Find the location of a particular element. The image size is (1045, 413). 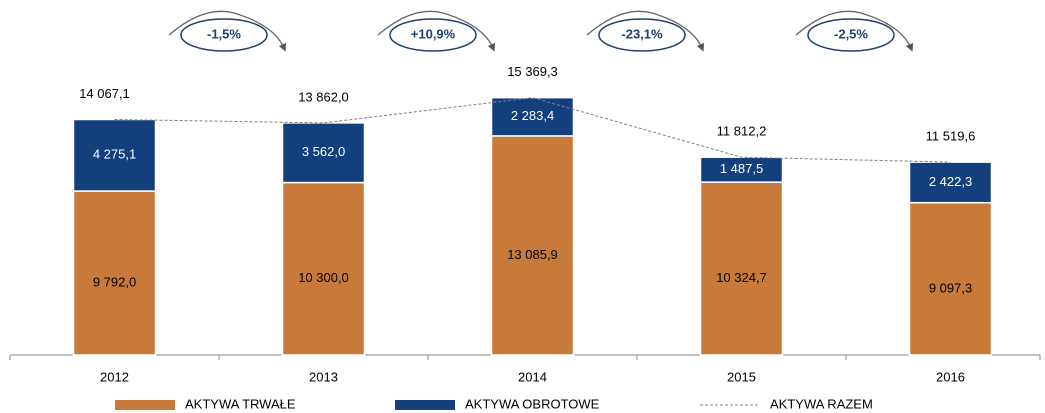

segment-label: 1 487,5 is located at coordinates (741, 168).